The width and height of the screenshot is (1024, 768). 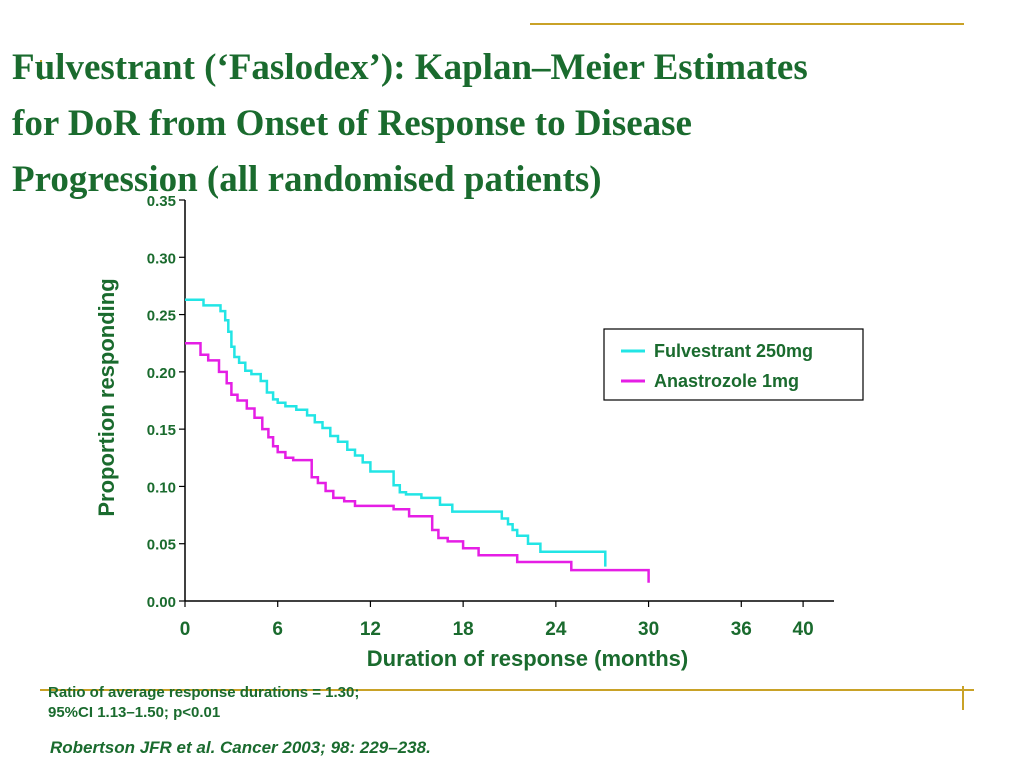 I want to click on x-tick-label: 36, so click(x=741, y=629).